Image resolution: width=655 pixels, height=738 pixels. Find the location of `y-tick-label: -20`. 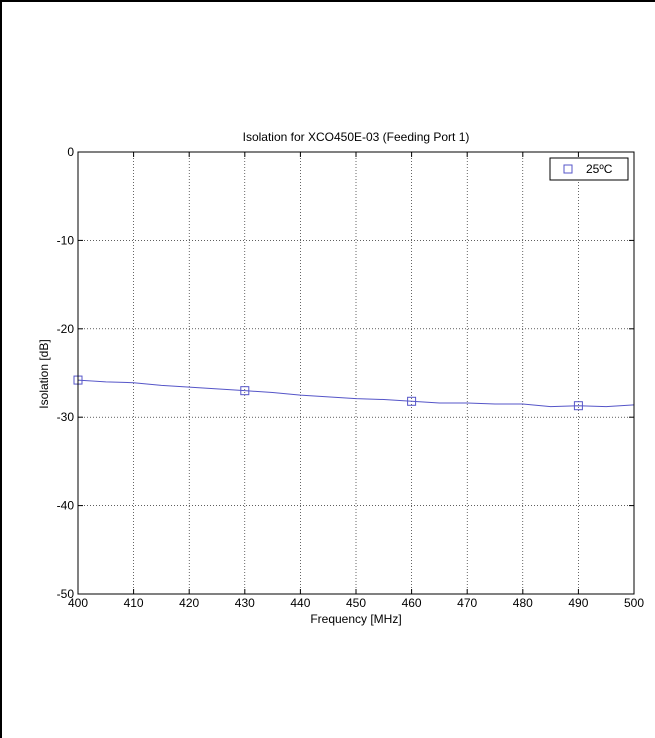

y-tick-label: -20 is located at coordinates (66, 329).